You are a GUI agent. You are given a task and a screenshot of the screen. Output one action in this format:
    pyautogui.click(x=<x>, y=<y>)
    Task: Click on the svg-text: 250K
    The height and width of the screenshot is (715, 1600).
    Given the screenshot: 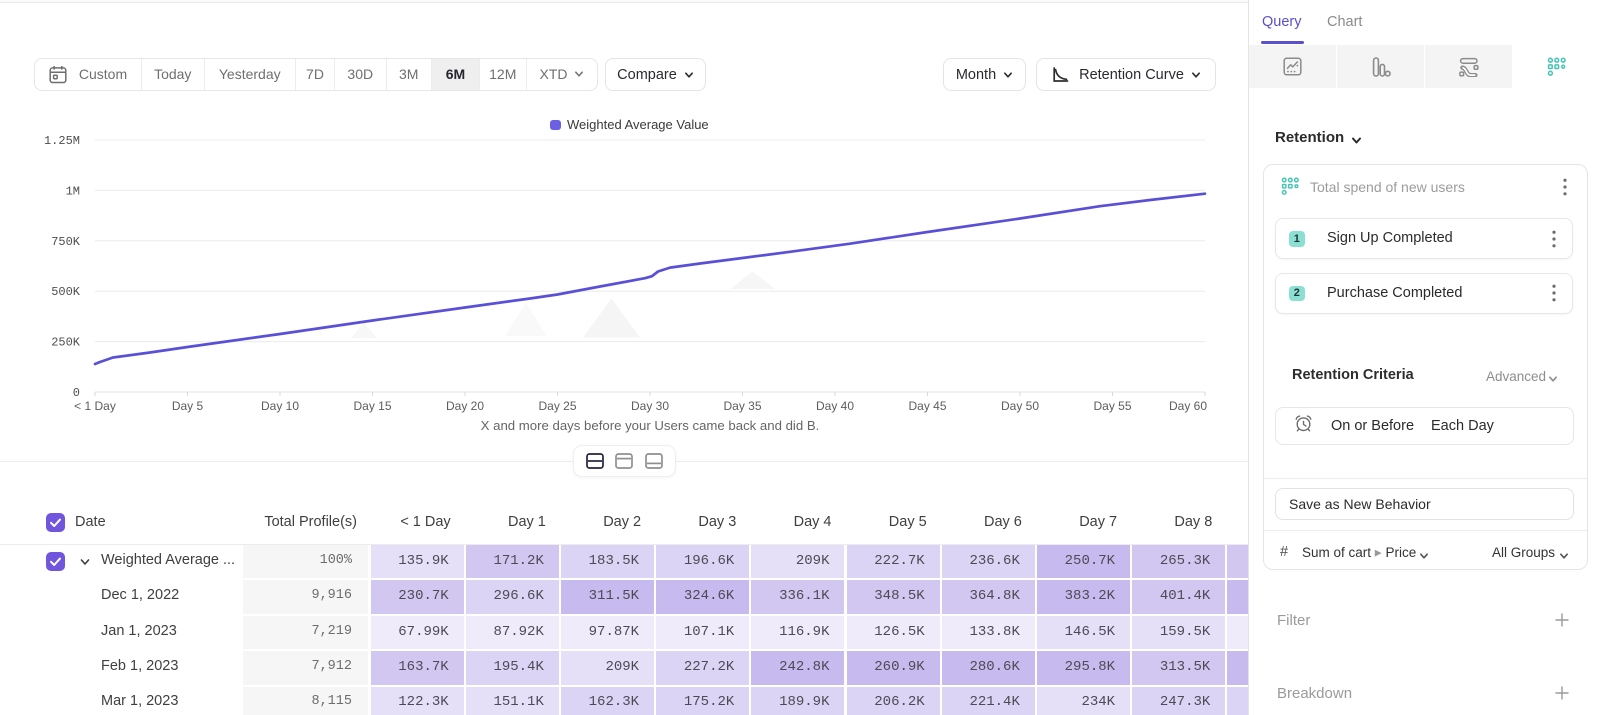 What is the action you would take?
    pyautogui.click(x=66, y=343)
    